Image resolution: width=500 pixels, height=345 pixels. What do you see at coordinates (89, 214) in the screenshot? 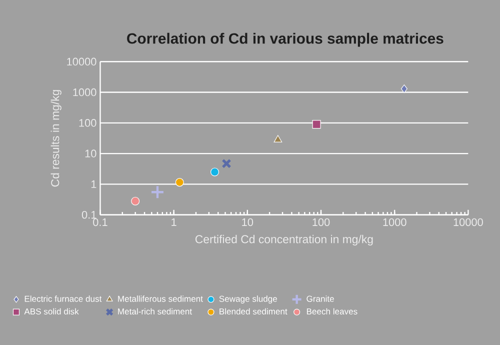
I see `y-tick-label: 0.1` at bounding box center [89, 214].